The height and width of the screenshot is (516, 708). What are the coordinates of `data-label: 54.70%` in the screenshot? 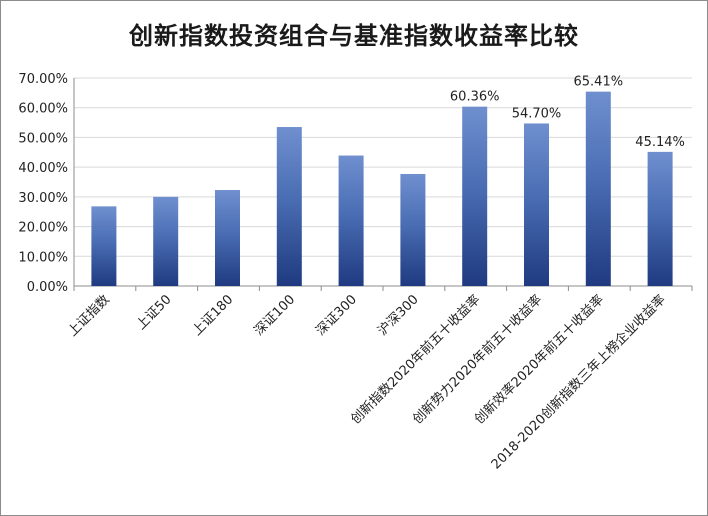 It's located at (537, 113).